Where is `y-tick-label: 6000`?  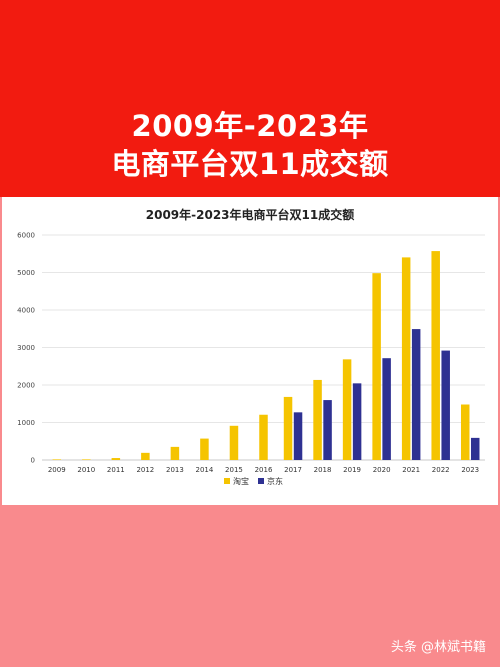
y-tick-label: 6000 is located at coordinates (26, 236).